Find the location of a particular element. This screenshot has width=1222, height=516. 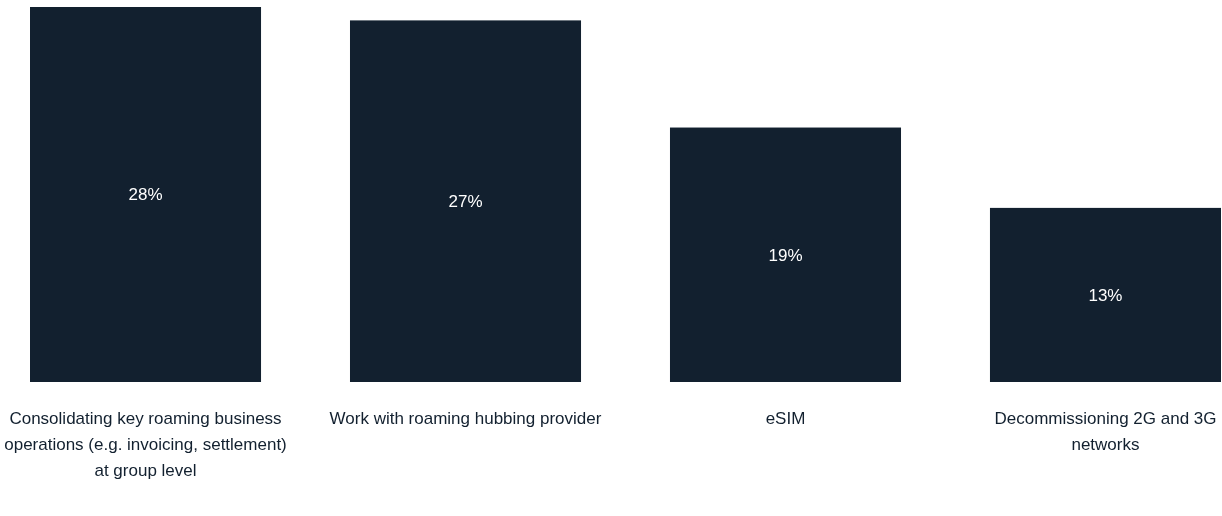

data-label: 27% is located at coordinates (465, 202).